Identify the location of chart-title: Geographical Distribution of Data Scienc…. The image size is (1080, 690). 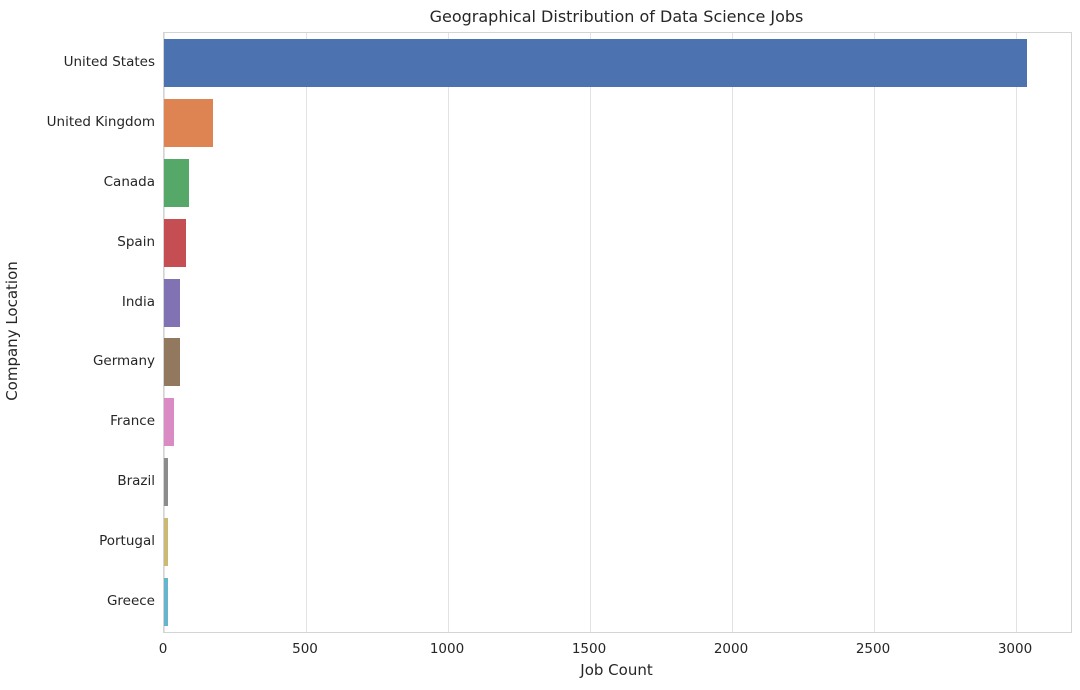
(616, 16).